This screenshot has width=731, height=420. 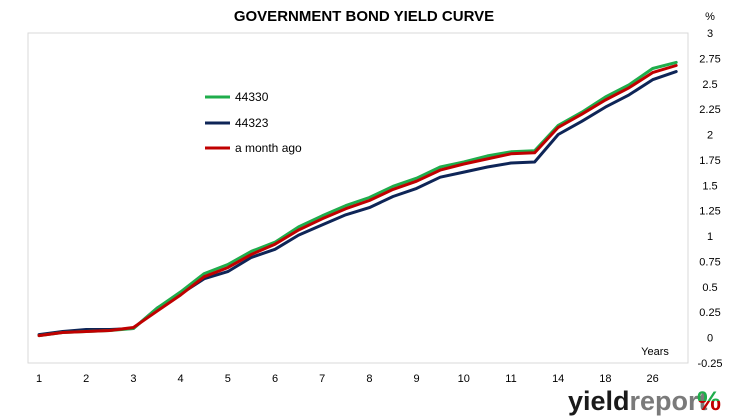 I want to click on x-tick-label: 4, so click(x=181, y=379).